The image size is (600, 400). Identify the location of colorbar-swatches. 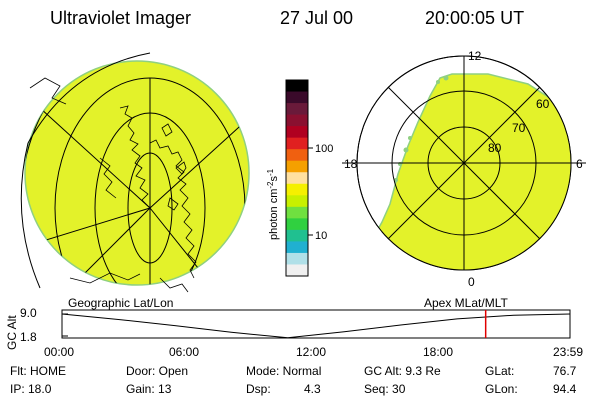
(297, 178).